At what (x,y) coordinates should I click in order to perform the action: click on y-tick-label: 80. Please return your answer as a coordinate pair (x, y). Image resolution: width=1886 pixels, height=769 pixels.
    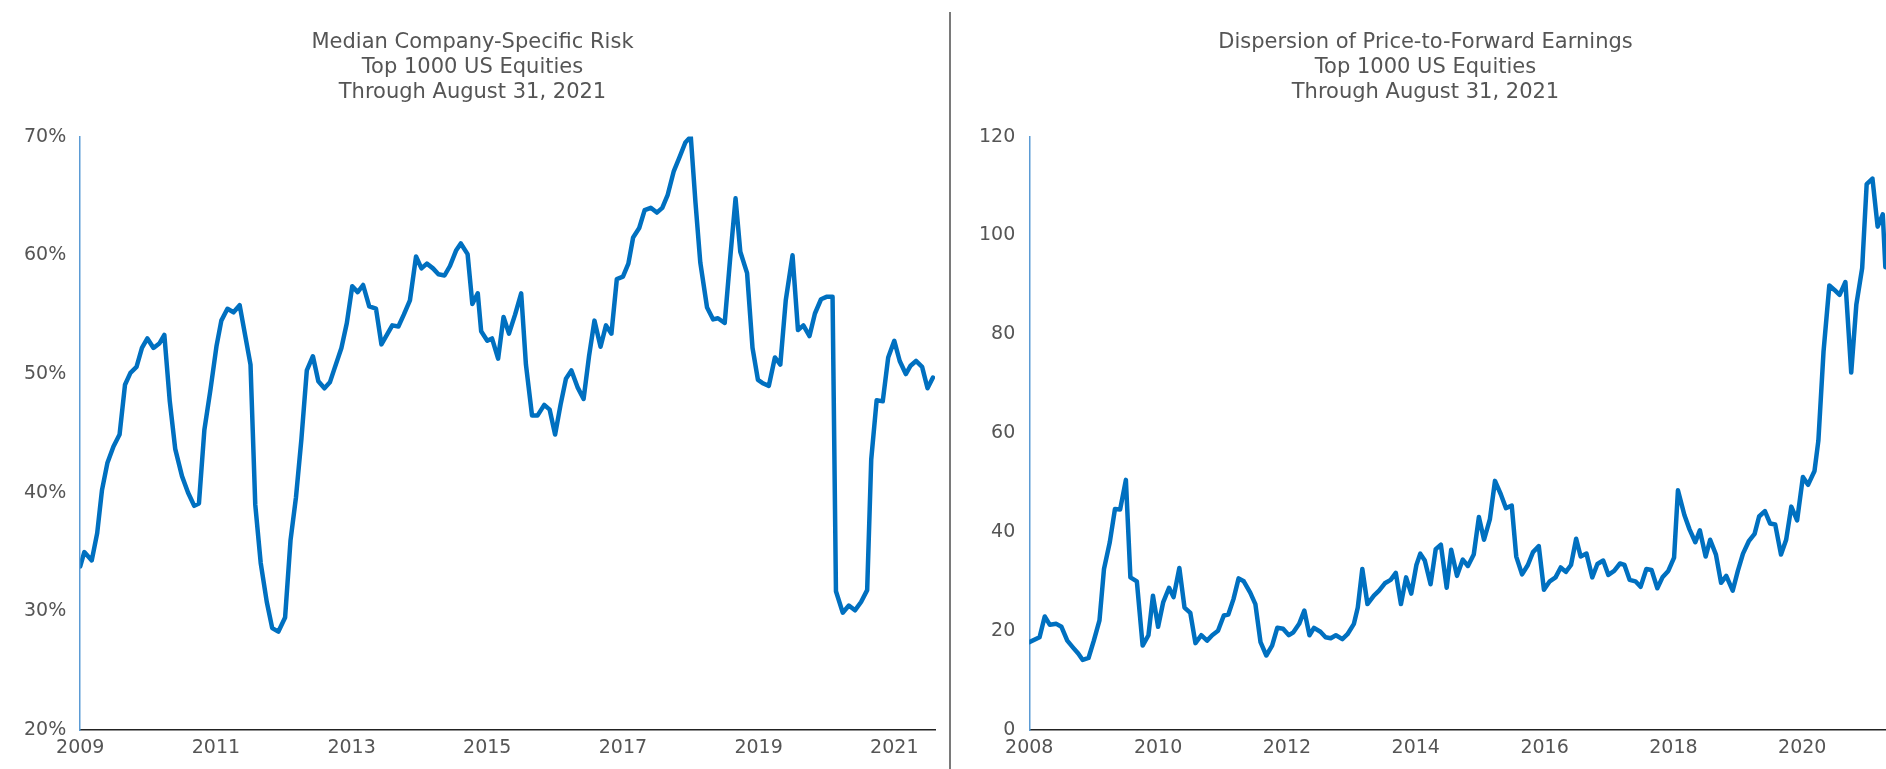
    Looking at the image, I should click on (1003, 332).